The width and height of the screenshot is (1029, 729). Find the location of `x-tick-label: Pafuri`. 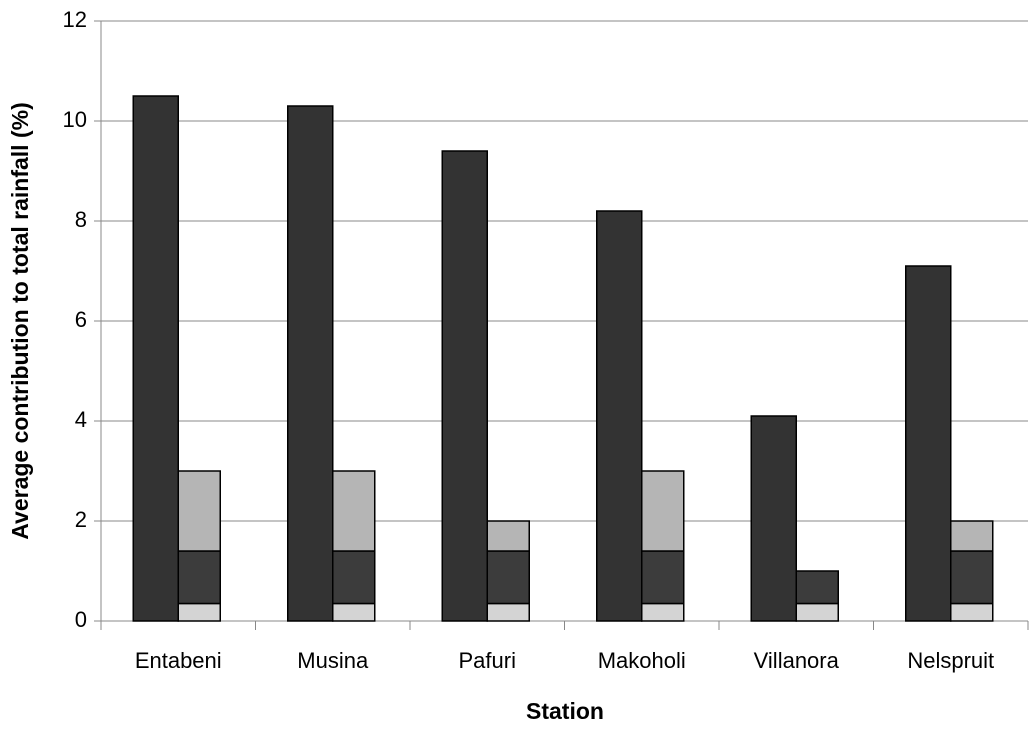

x-tick-label: Pafuri is located at coordinates (487, 660).